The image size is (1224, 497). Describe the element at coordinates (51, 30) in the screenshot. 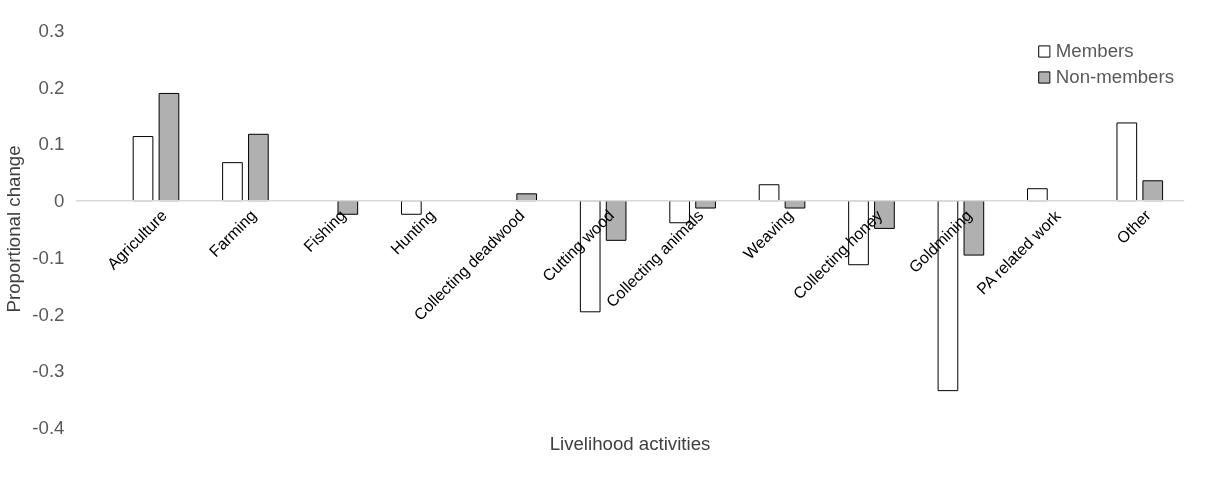

I see `y-tick-label: 0.3` at that location.